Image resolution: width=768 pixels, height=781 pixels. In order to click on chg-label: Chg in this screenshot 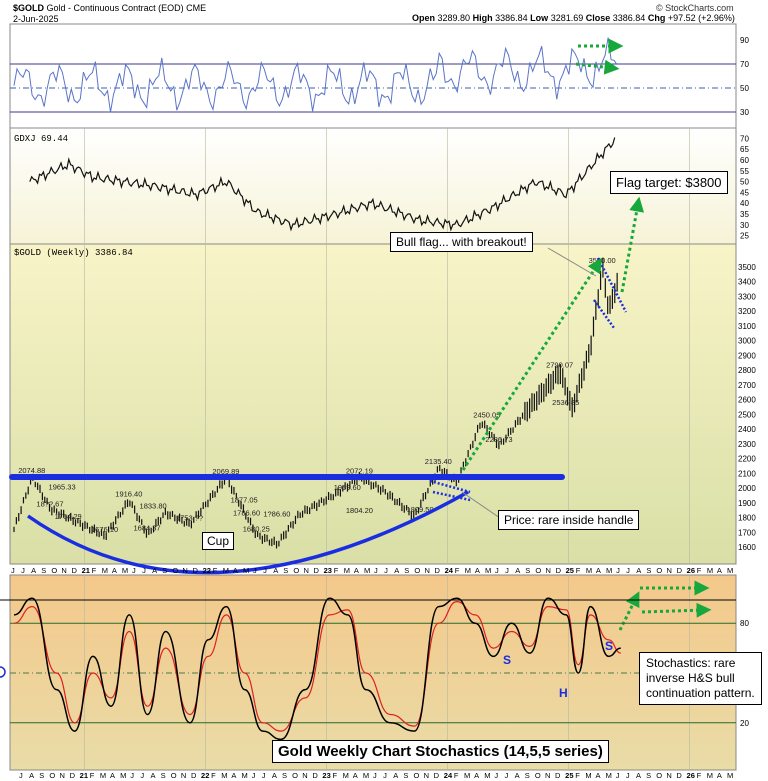, I will do `click(656, 18)`.